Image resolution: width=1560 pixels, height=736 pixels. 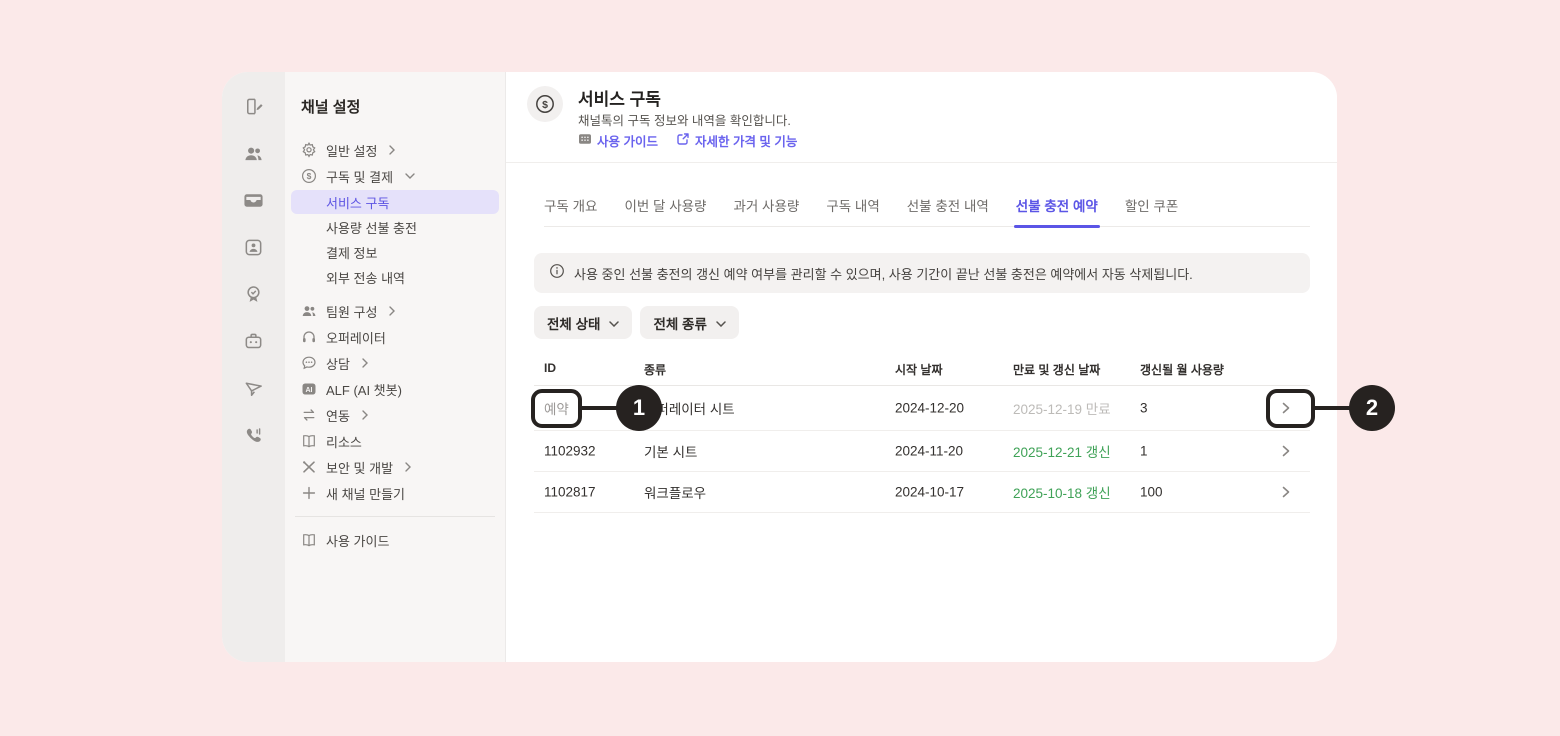 What do you see at coordinates (395, 516) in the screenshot?
I see `nav-divider` at bounding box center [395, 516].